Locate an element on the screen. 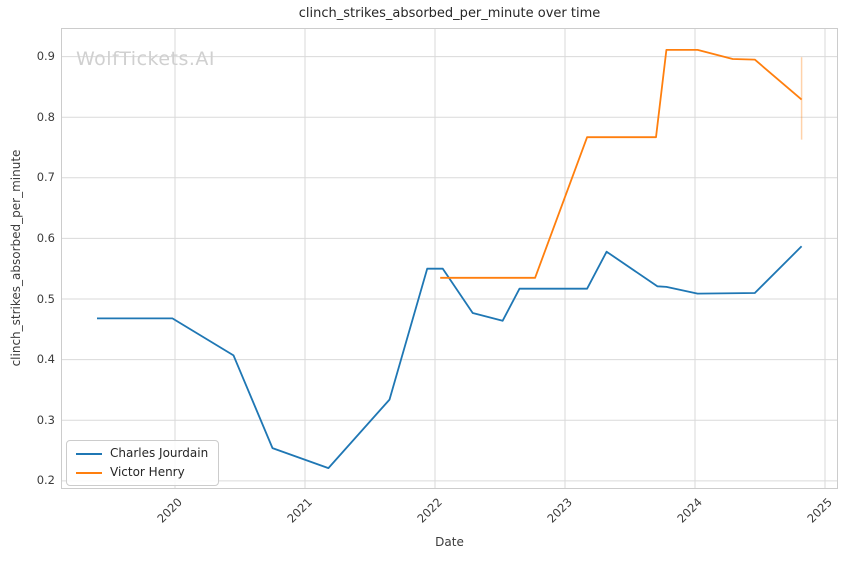  y-tick-label: 0.4 is located at coordinates (45, 359).